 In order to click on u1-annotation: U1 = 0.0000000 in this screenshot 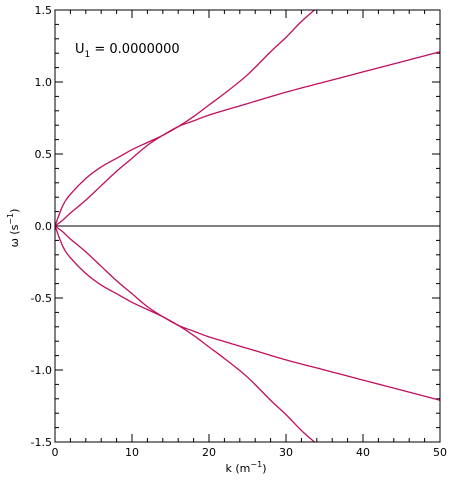, I will do `click(127, 51)`.